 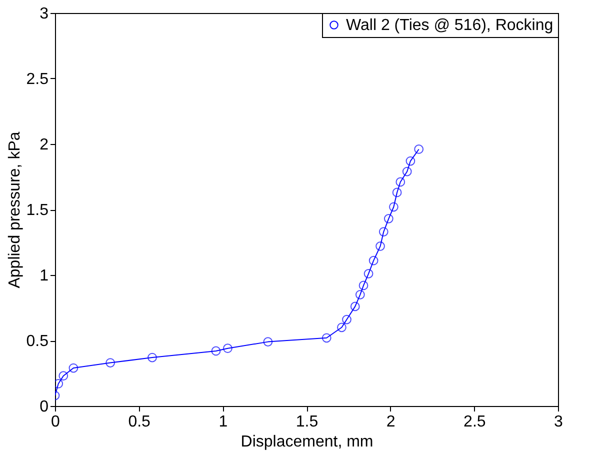 What do you see at coordinates (475, 422) in the screenshot?
I see `x-tick-label: 2.5` at bounding box center [475, 422].